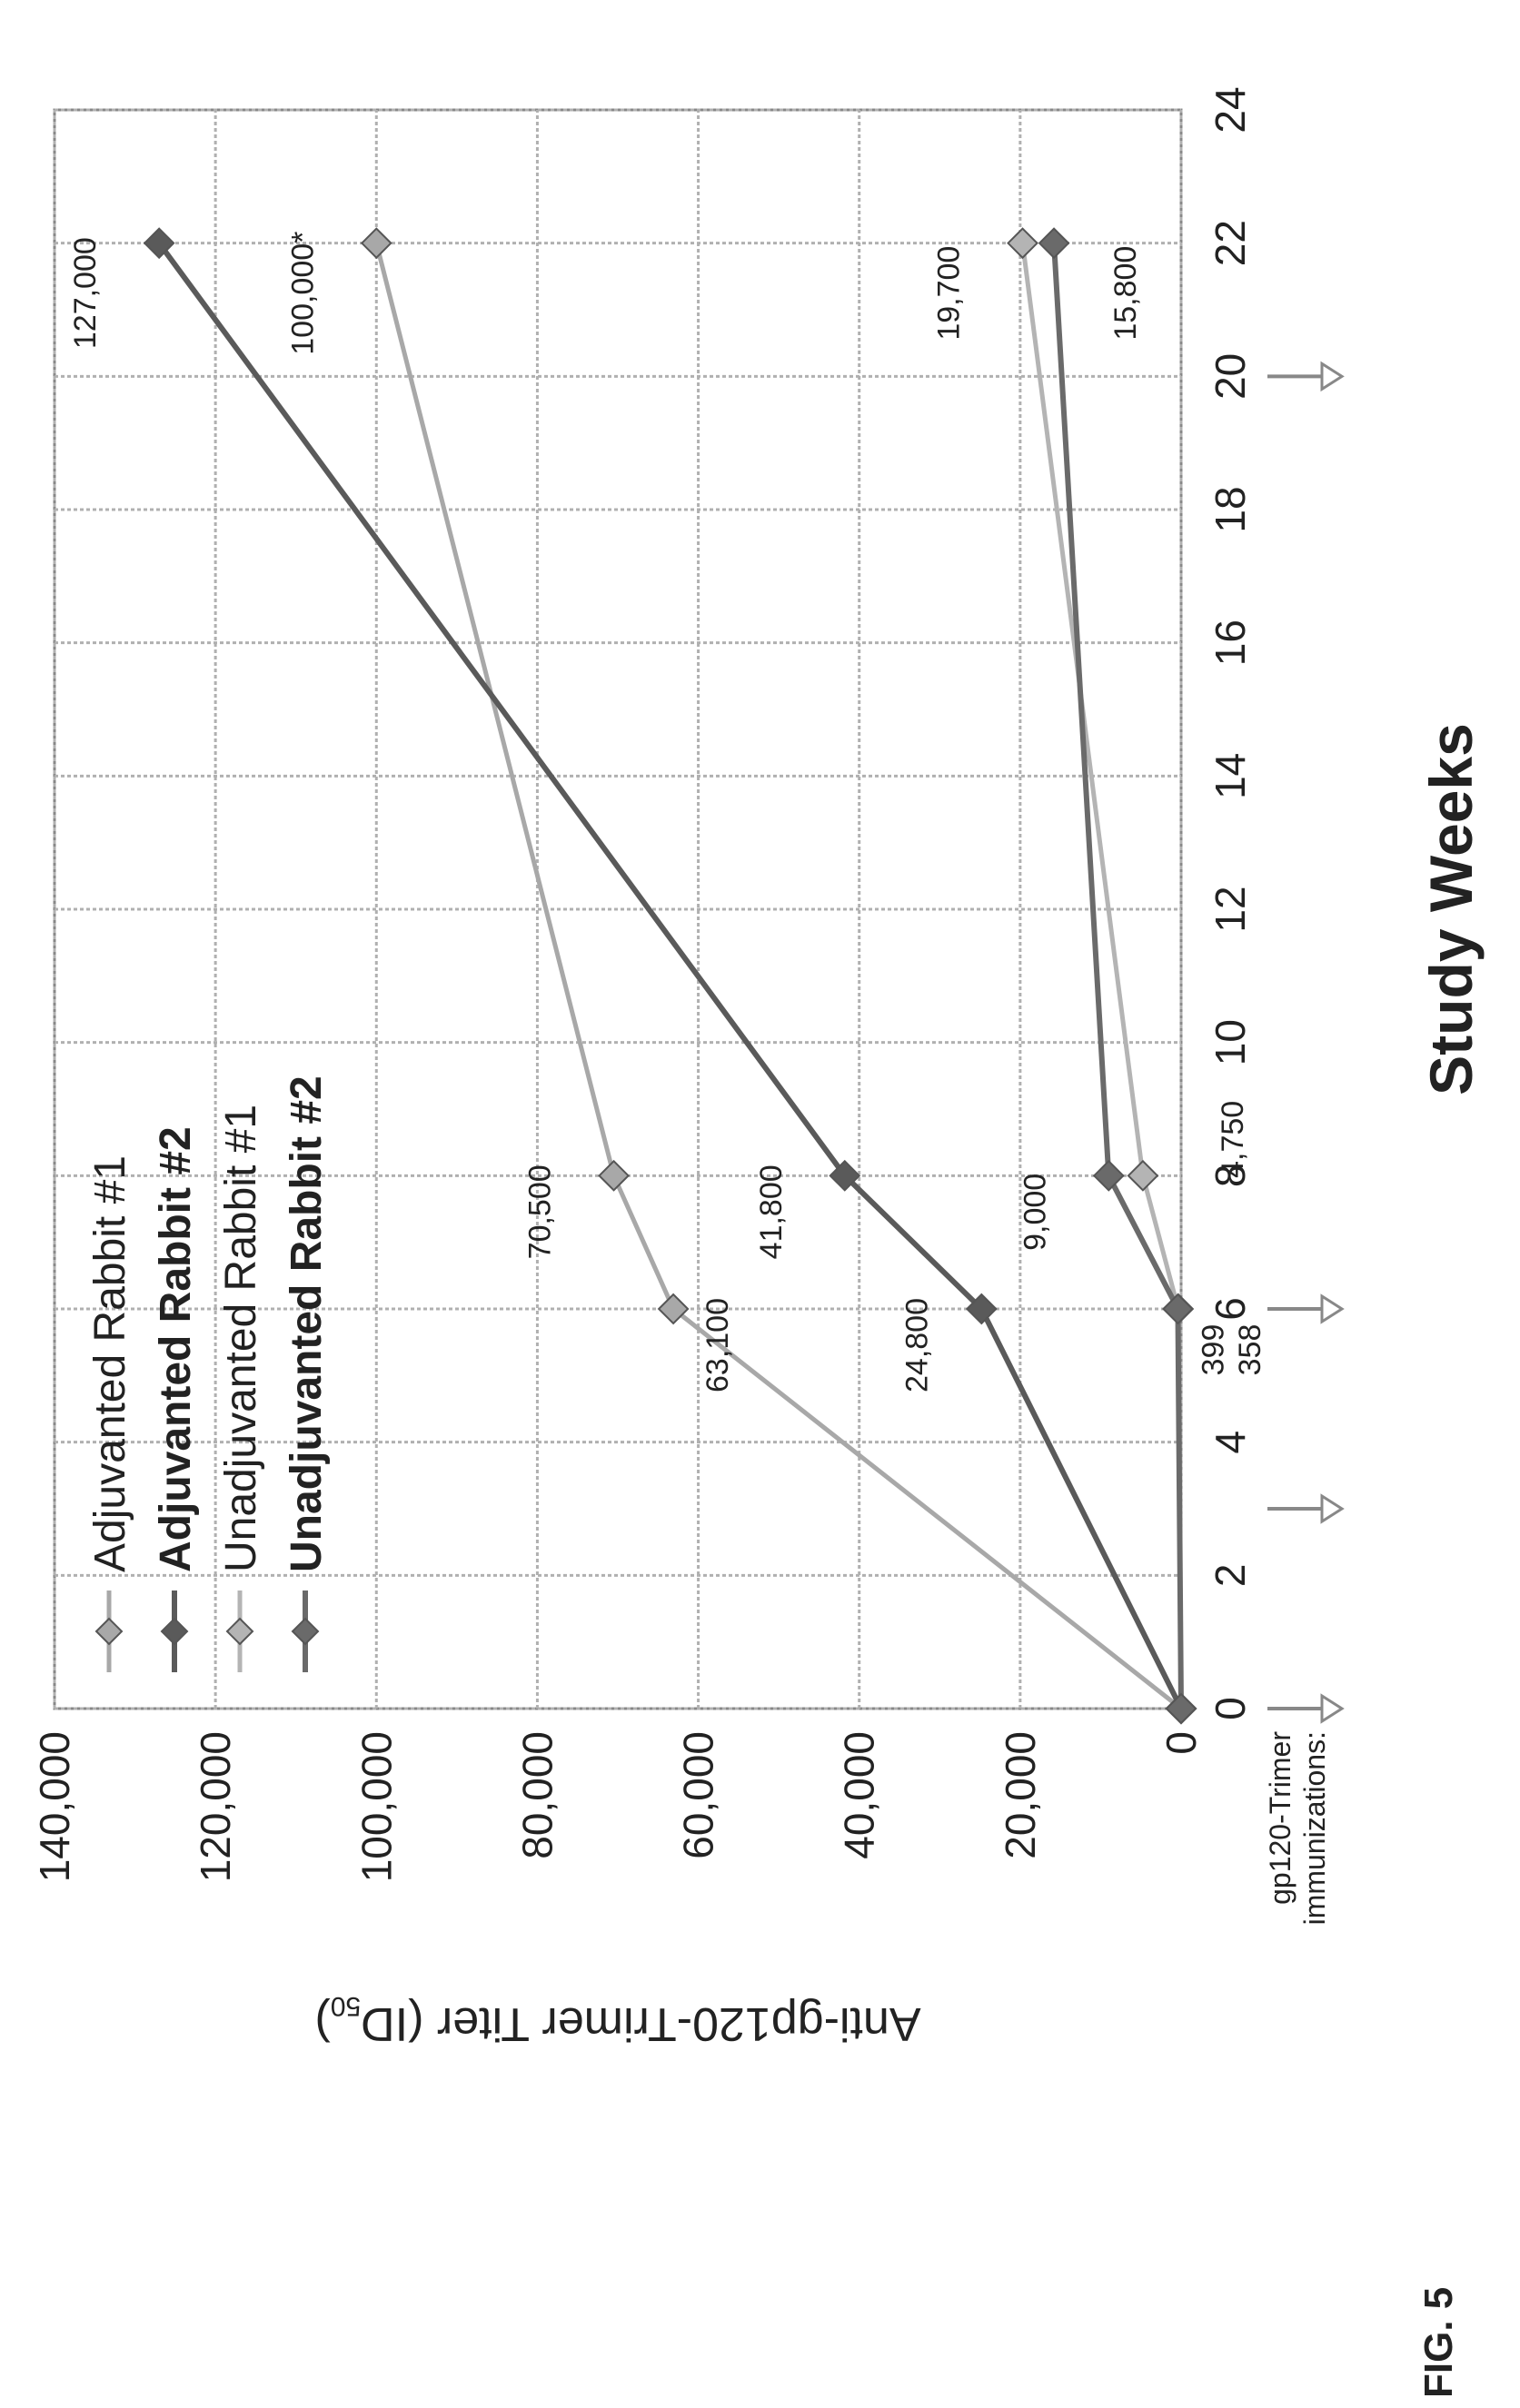 Image resolution: width=1520 pixels, height=2408 pixels. What do you see at coordinates (1230, 109) in the screenshot?
I see `x-tick-label: 24` at bounding box center [1230, 109].